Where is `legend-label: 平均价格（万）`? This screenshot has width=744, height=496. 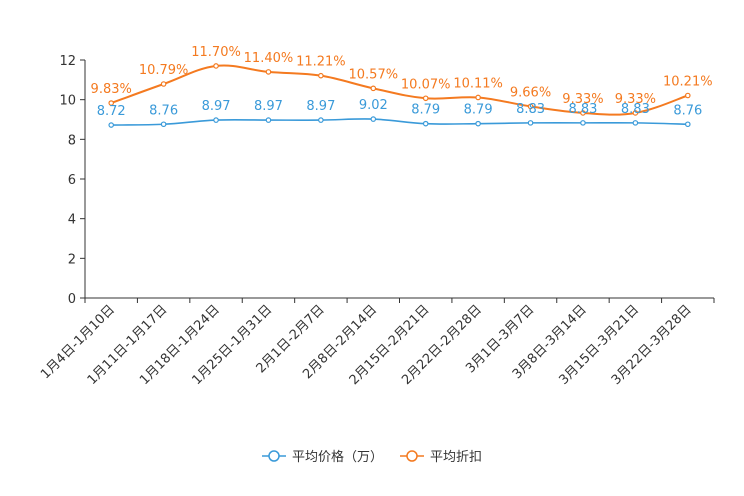 legend-label: 平均价格（万） is located at coordinates (337, 457).